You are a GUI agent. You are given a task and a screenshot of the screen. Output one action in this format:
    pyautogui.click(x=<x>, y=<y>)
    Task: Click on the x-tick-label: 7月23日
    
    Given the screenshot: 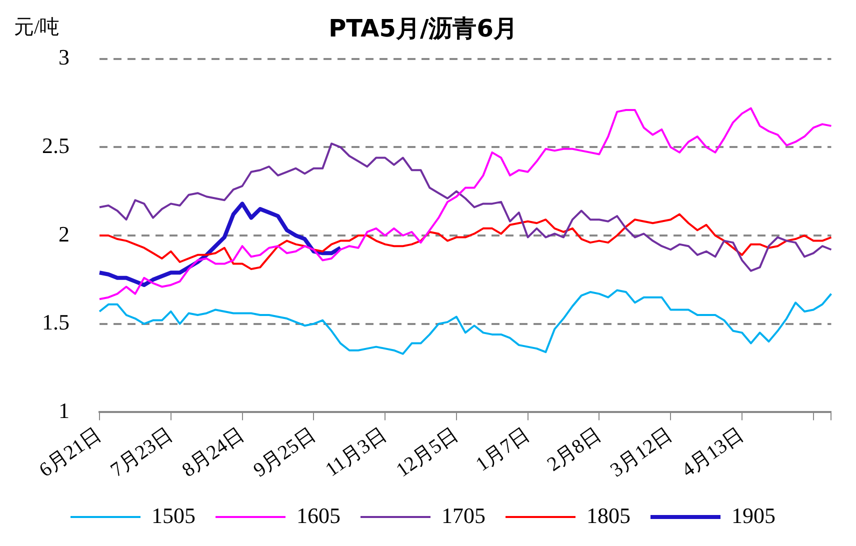 What is the action you would take?
    pyautogui.click(x=141, y=452)
    